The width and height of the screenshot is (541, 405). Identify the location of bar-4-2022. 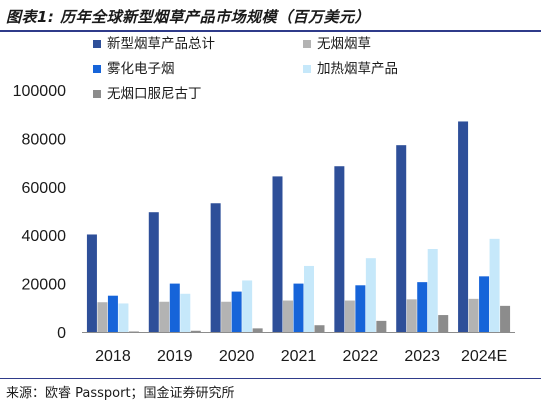
(370, 295).